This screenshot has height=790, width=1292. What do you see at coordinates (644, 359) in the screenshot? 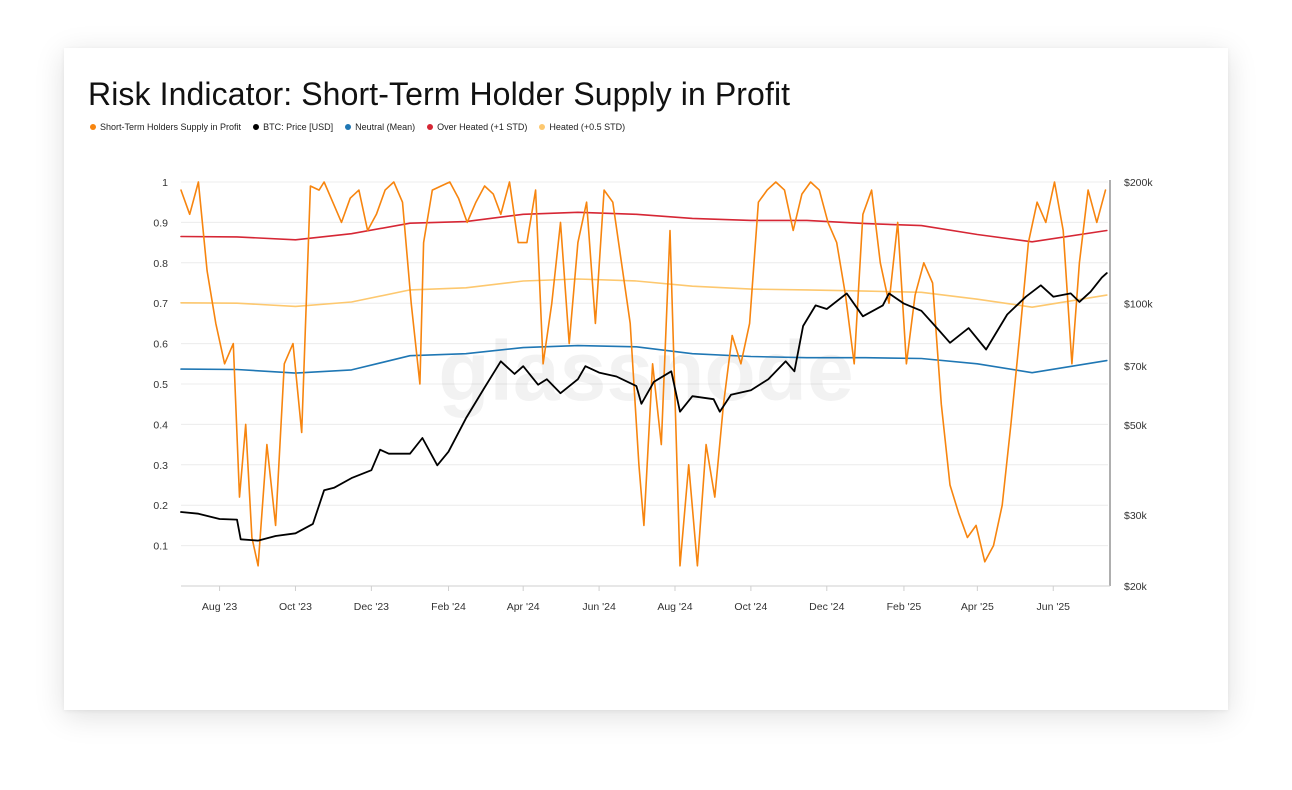
I see `series-line-neutral` at bounding box center [644, 359].